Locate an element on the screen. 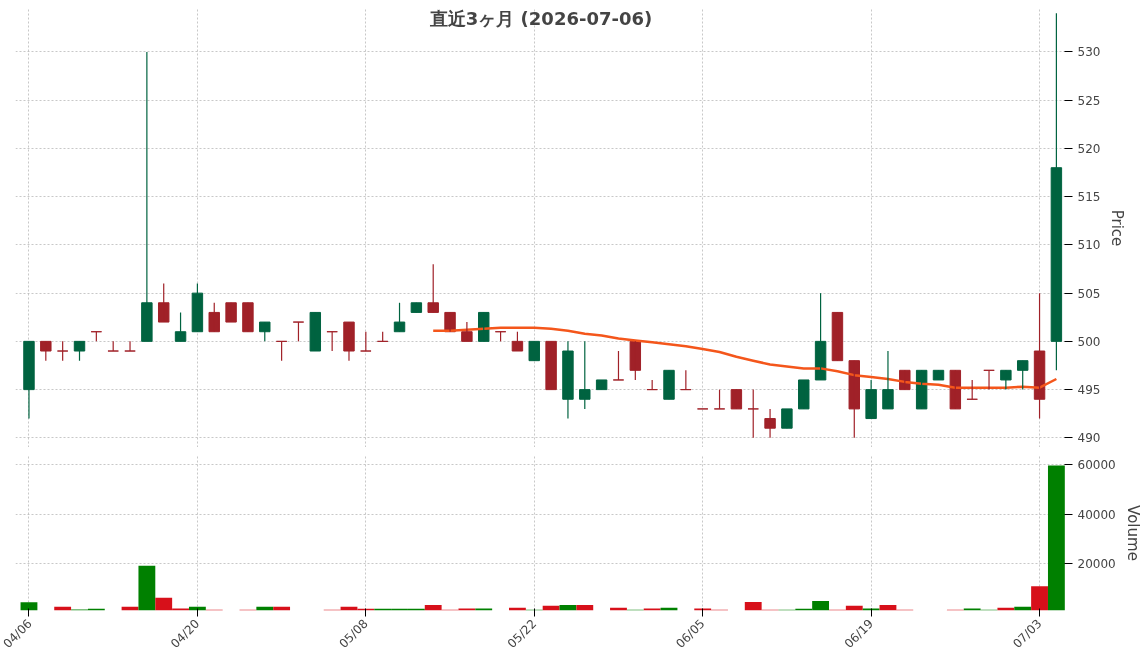  y-tick-label: 515 is located at coordinates (1089, 197).